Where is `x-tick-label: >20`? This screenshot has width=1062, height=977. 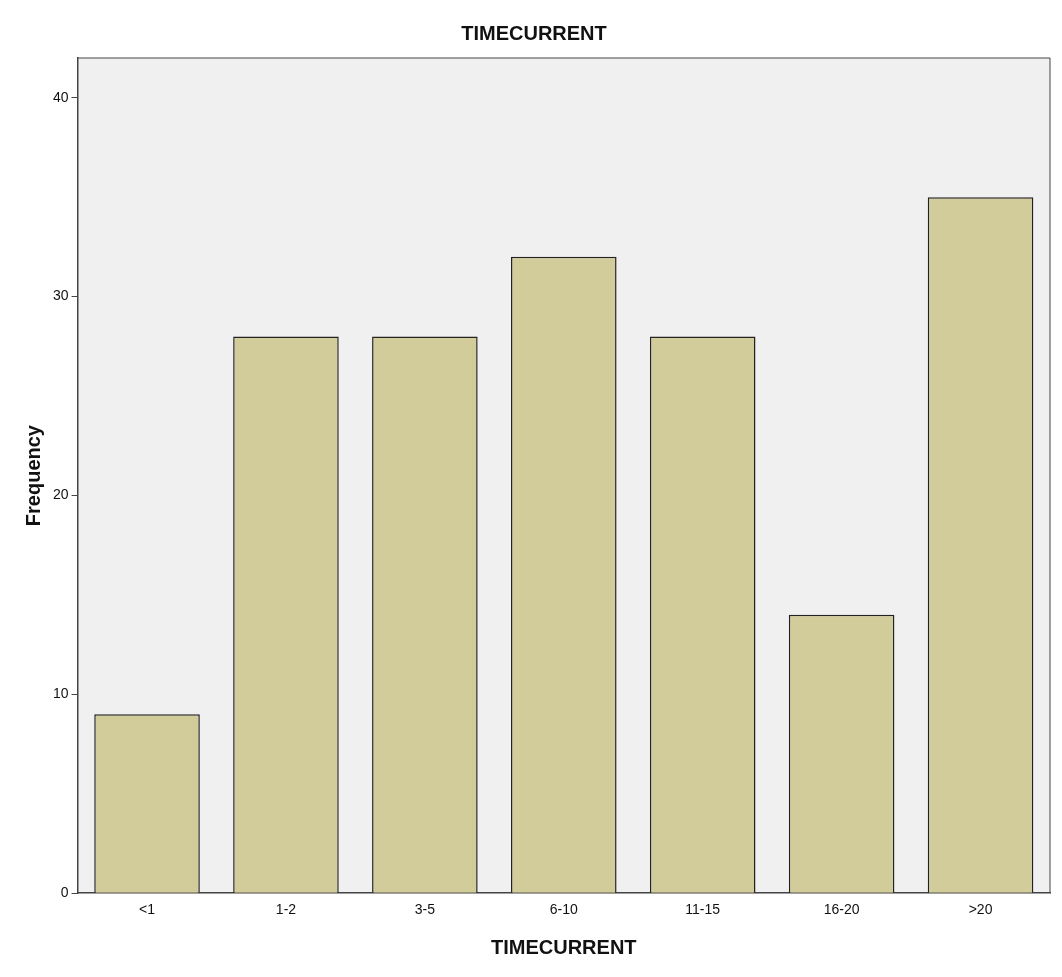
x-tick-label: >20 is located at coordinates (980, 909).